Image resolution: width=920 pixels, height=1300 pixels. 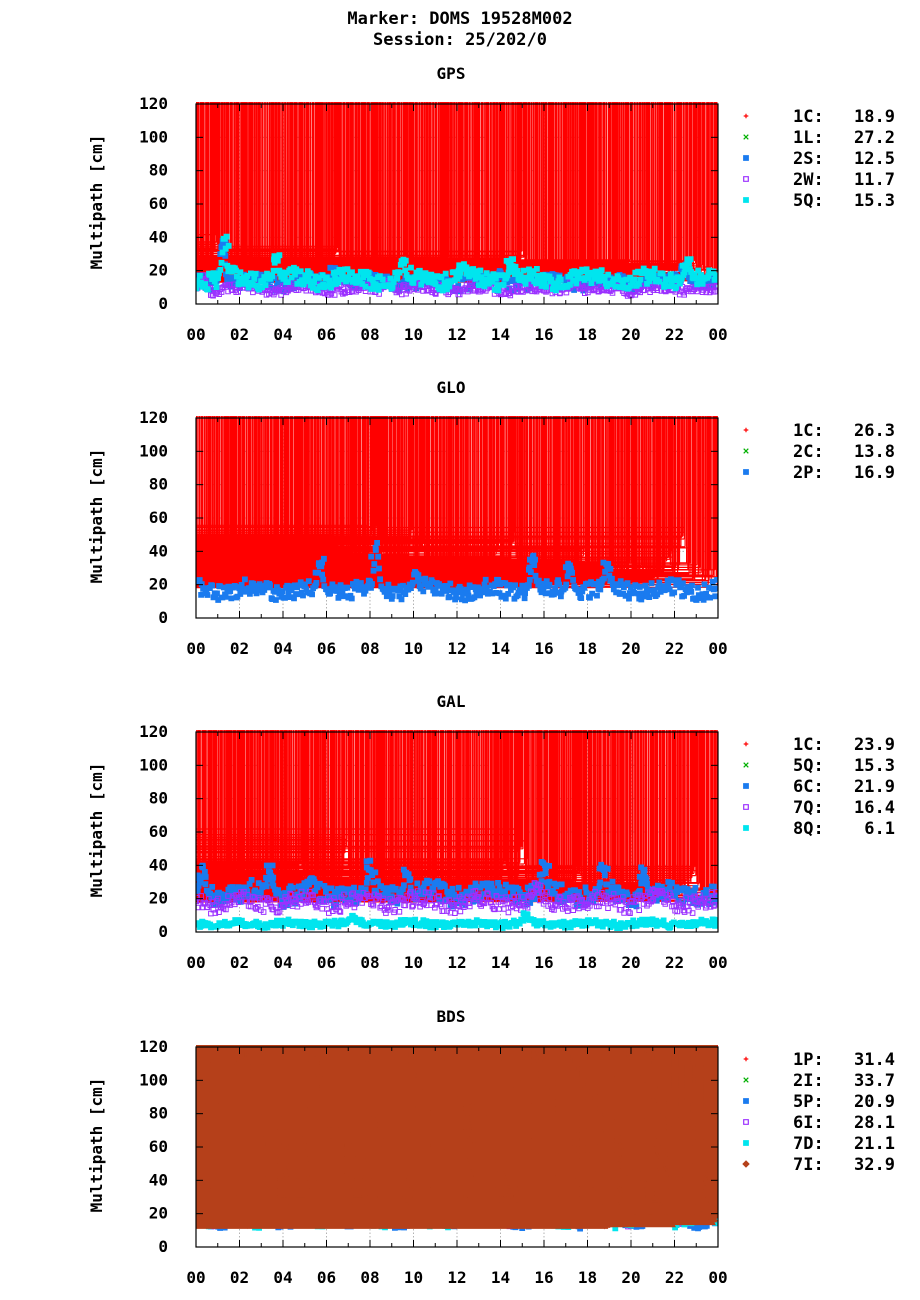 What do you see at coordinates (874, 431) in the screenshot?
I see `legend-value: 26.3` at bounding box center [874, 431].